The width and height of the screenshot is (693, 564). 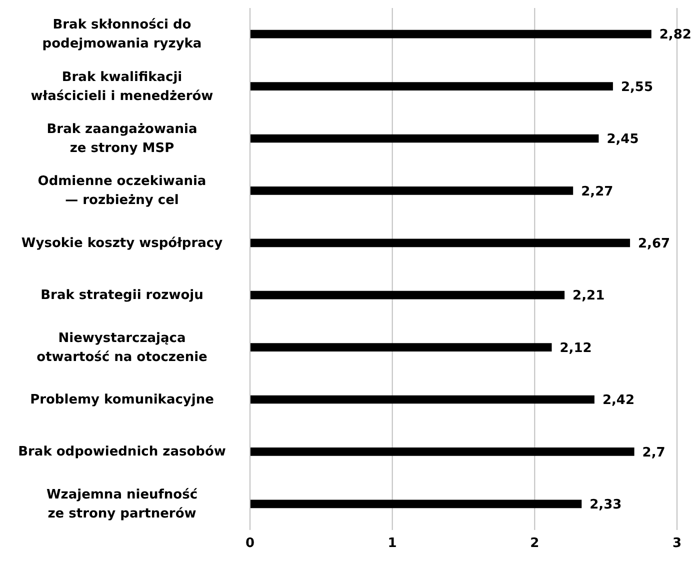 What do you see at coordinates (122, 191) in the screenshot?
I see `y-tick-label: Odmienne oczekiwania — rozbieżny cel` at bounding box center [122, 191].